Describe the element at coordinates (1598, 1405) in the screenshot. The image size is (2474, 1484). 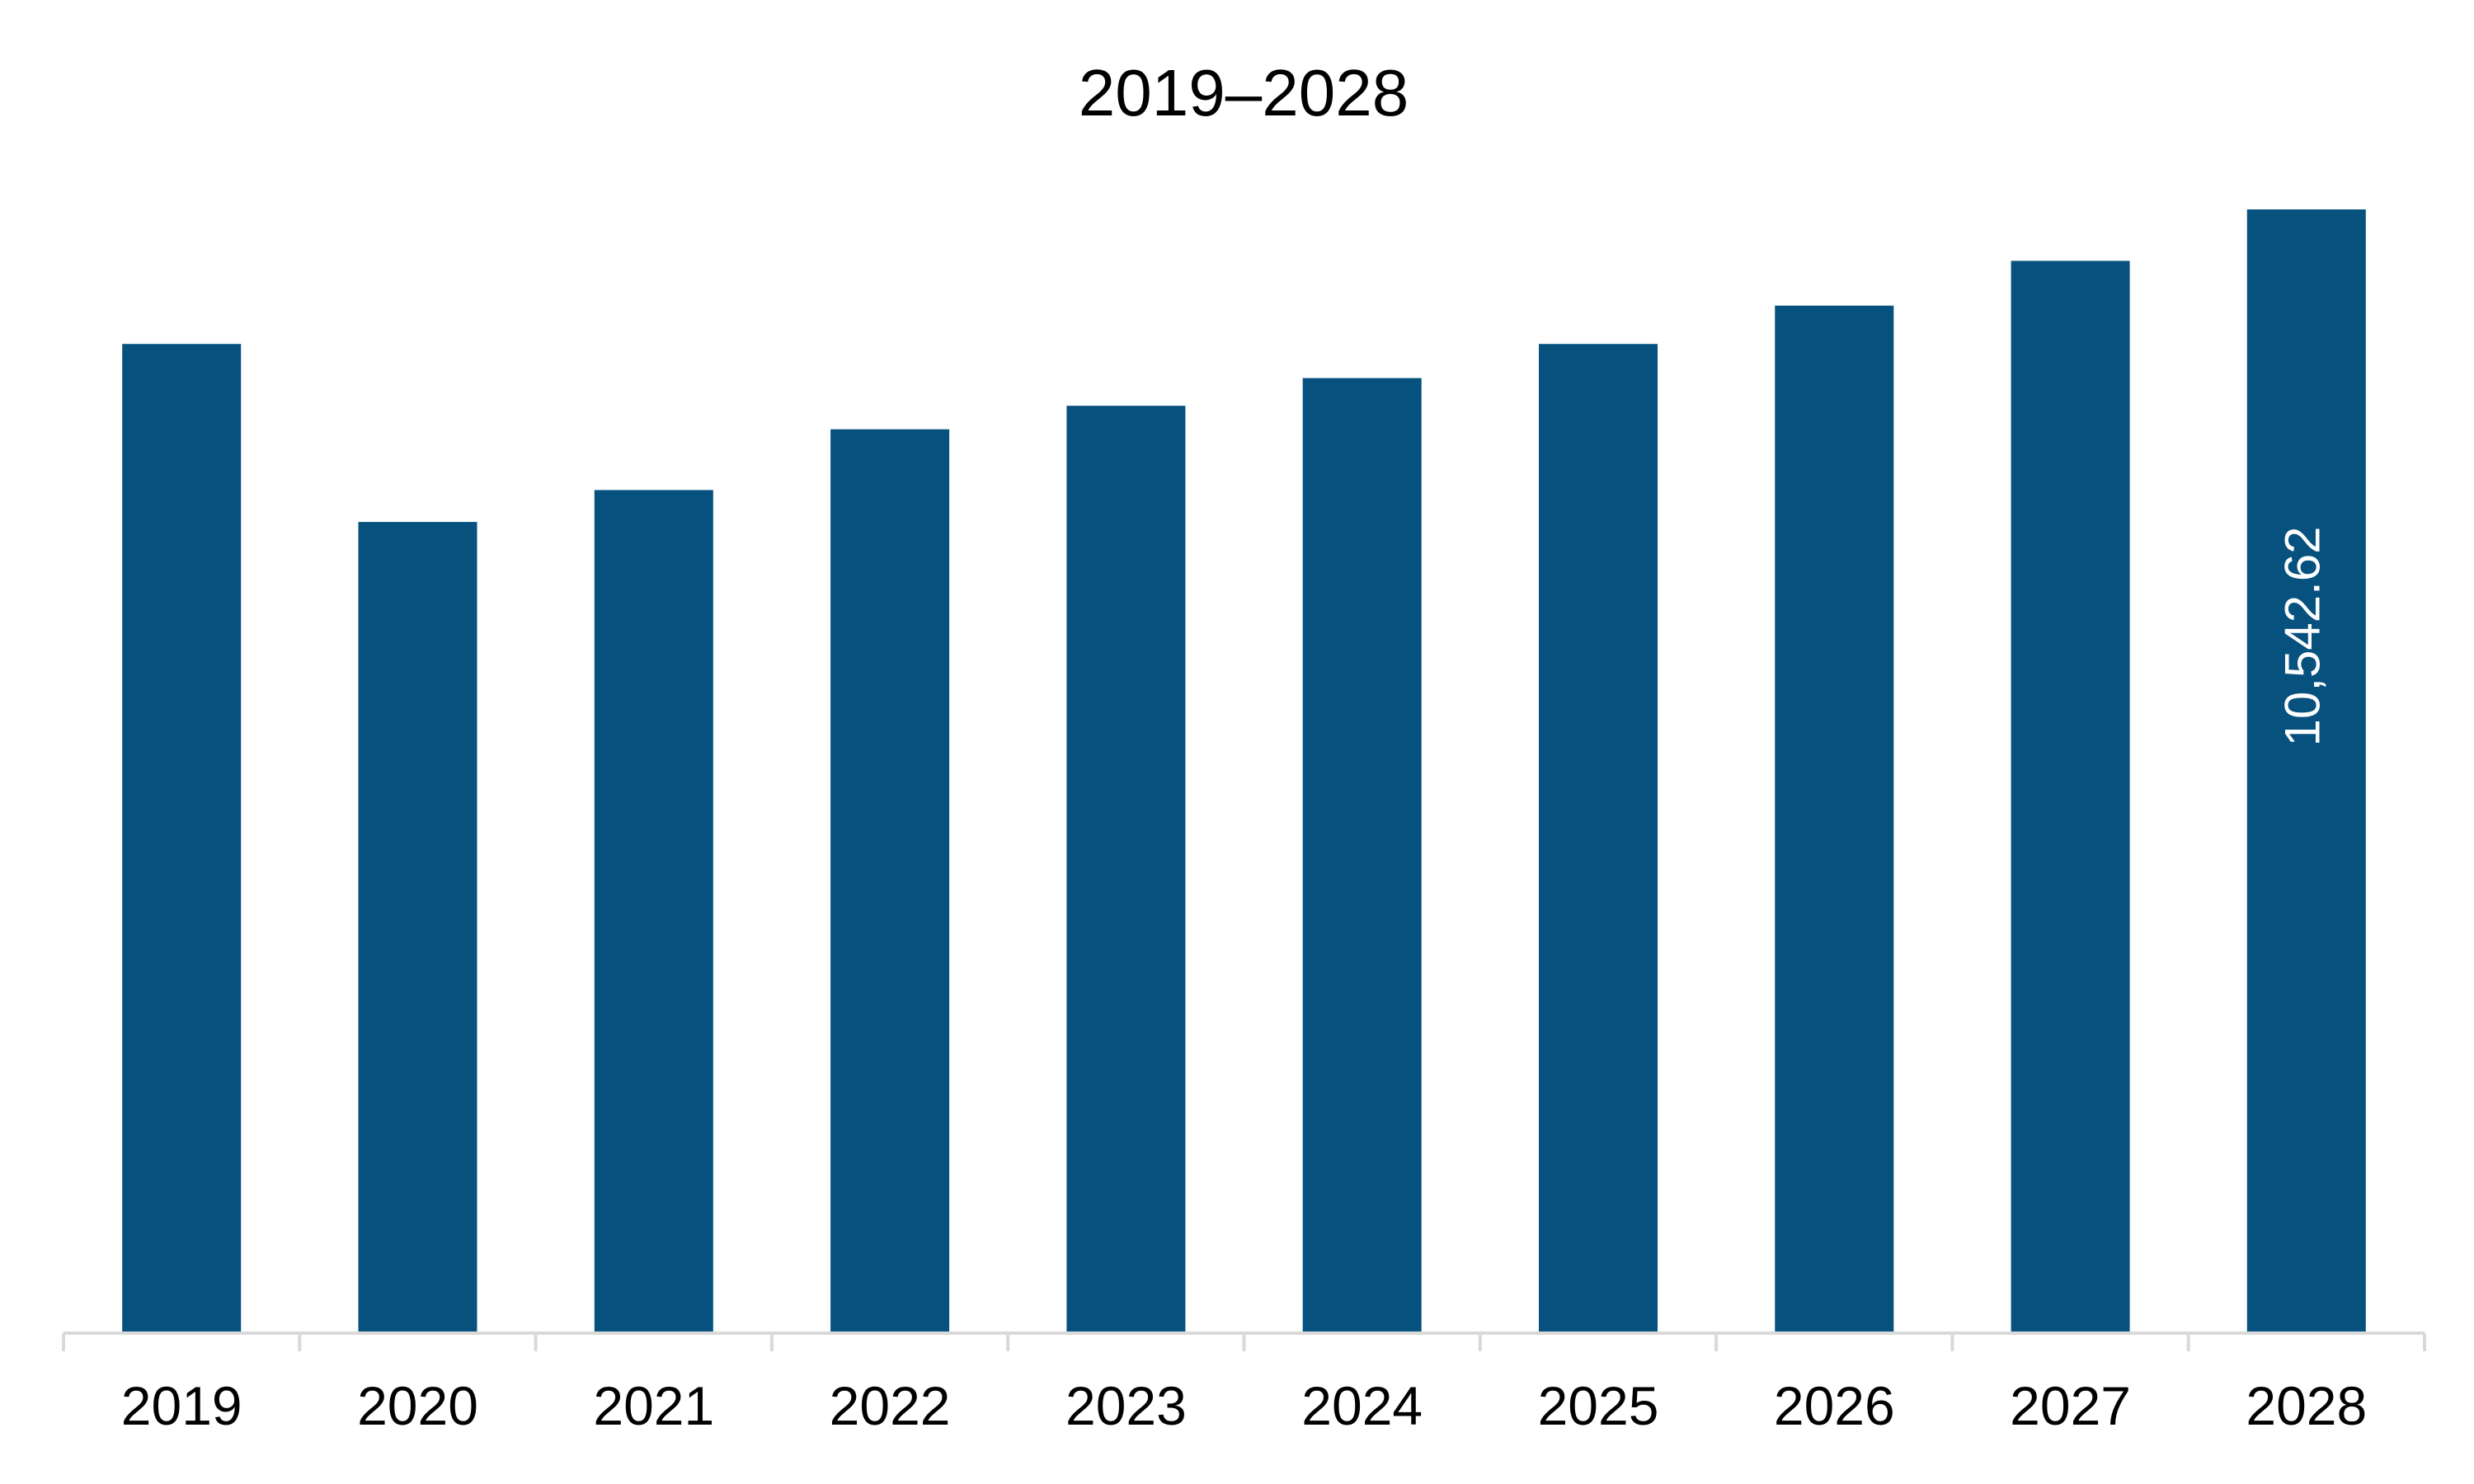
I see `x-tick-label-2025: 2025` at that location.